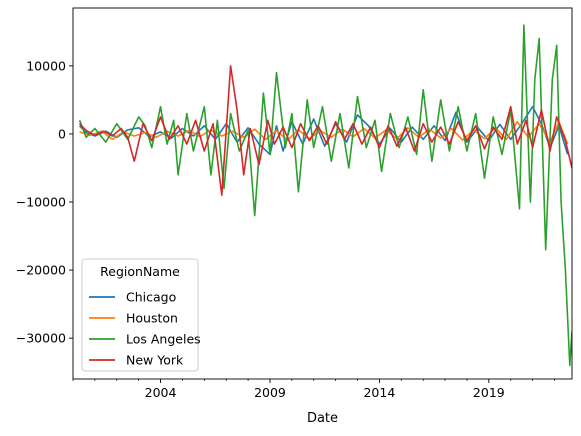 The width and height of the screenshot is (581, 436). What do you see at coordinates (41, 270) in the screenshot?
I see `y-tick-label: −20000` at bounding box center [41, 270].